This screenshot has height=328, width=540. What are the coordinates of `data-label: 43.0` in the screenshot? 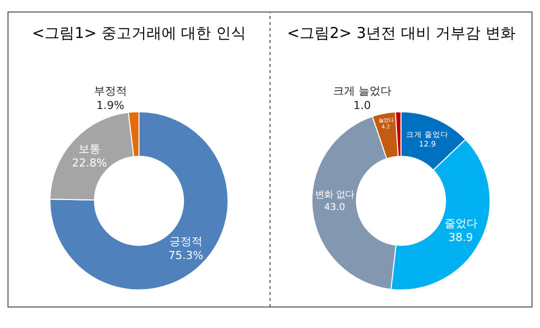 It's located at (335, 207).